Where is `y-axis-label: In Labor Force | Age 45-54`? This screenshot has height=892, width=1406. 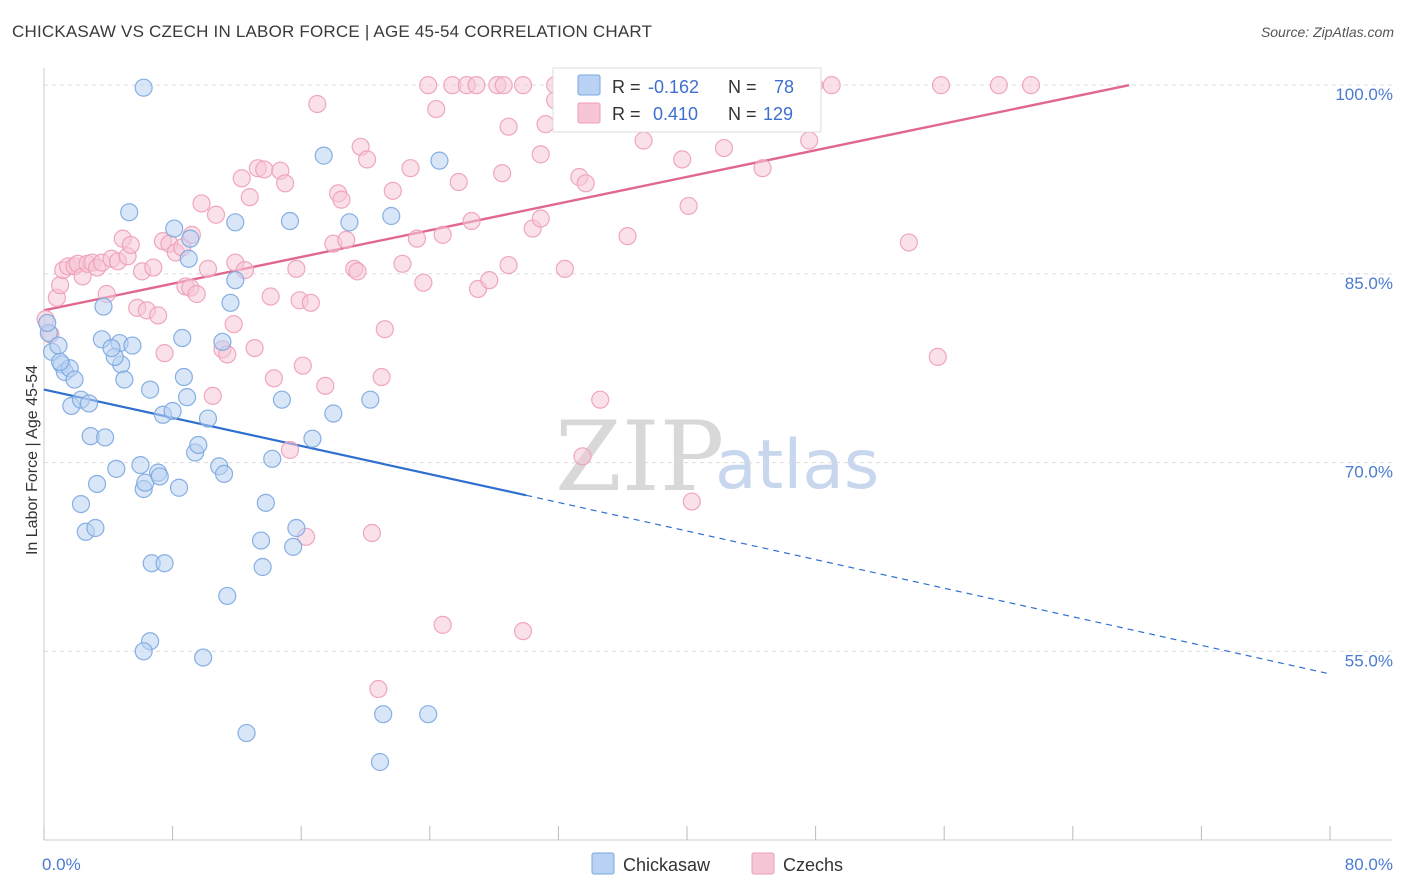
y-axis-label: In Labor Force | Age 45-54 is located at coordinates (32, 460).